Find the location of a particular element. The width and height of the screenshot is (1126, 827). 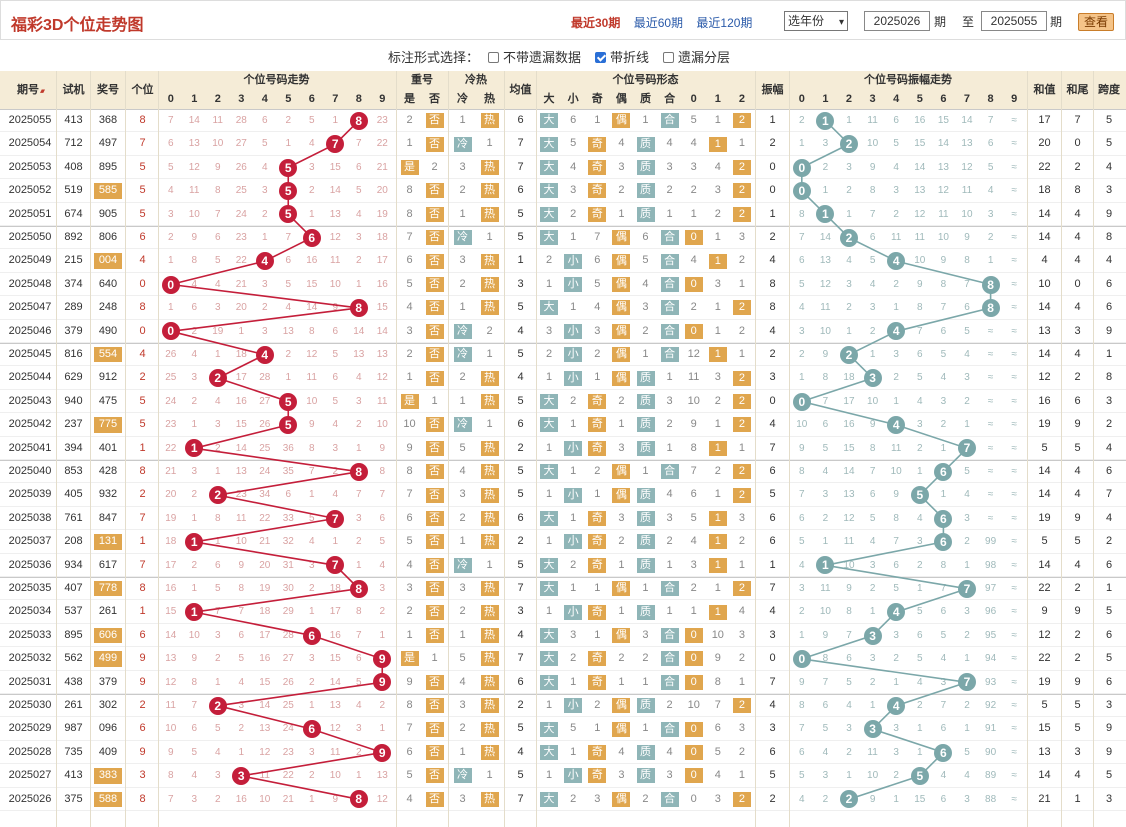

amp-omission: 15 is located at coordinates (920, 144).